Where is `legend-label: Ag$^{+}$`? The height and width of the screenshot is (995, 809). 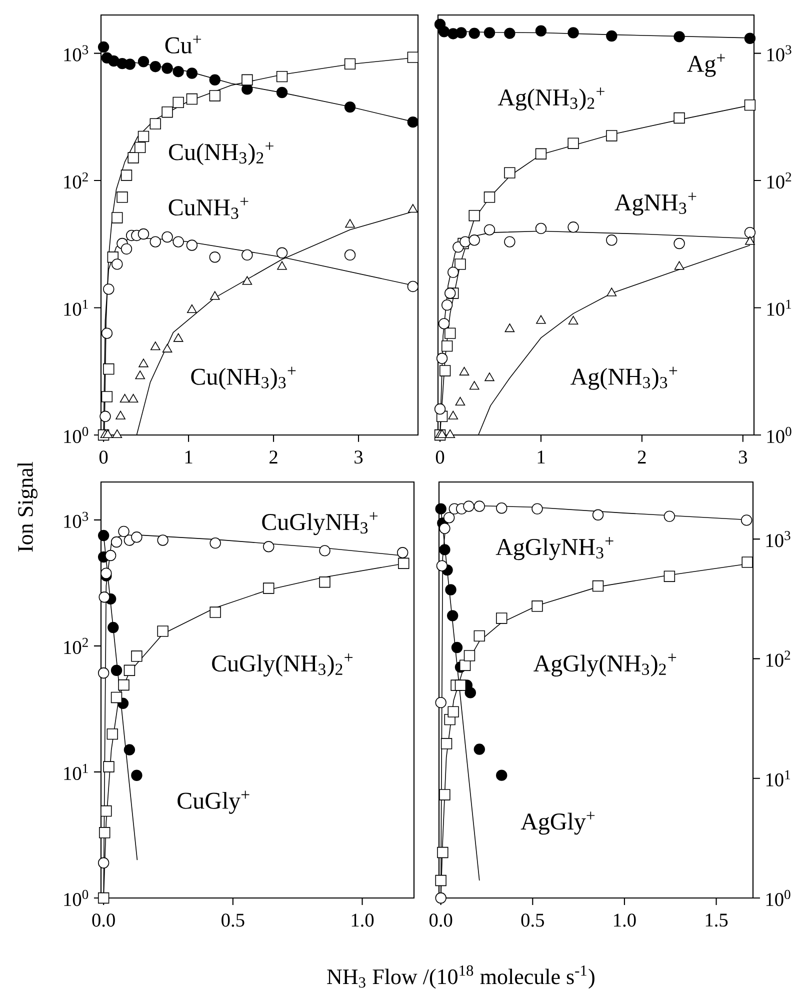
legend-label: Ag$^{+}$ is located at coordinates (706, 65).